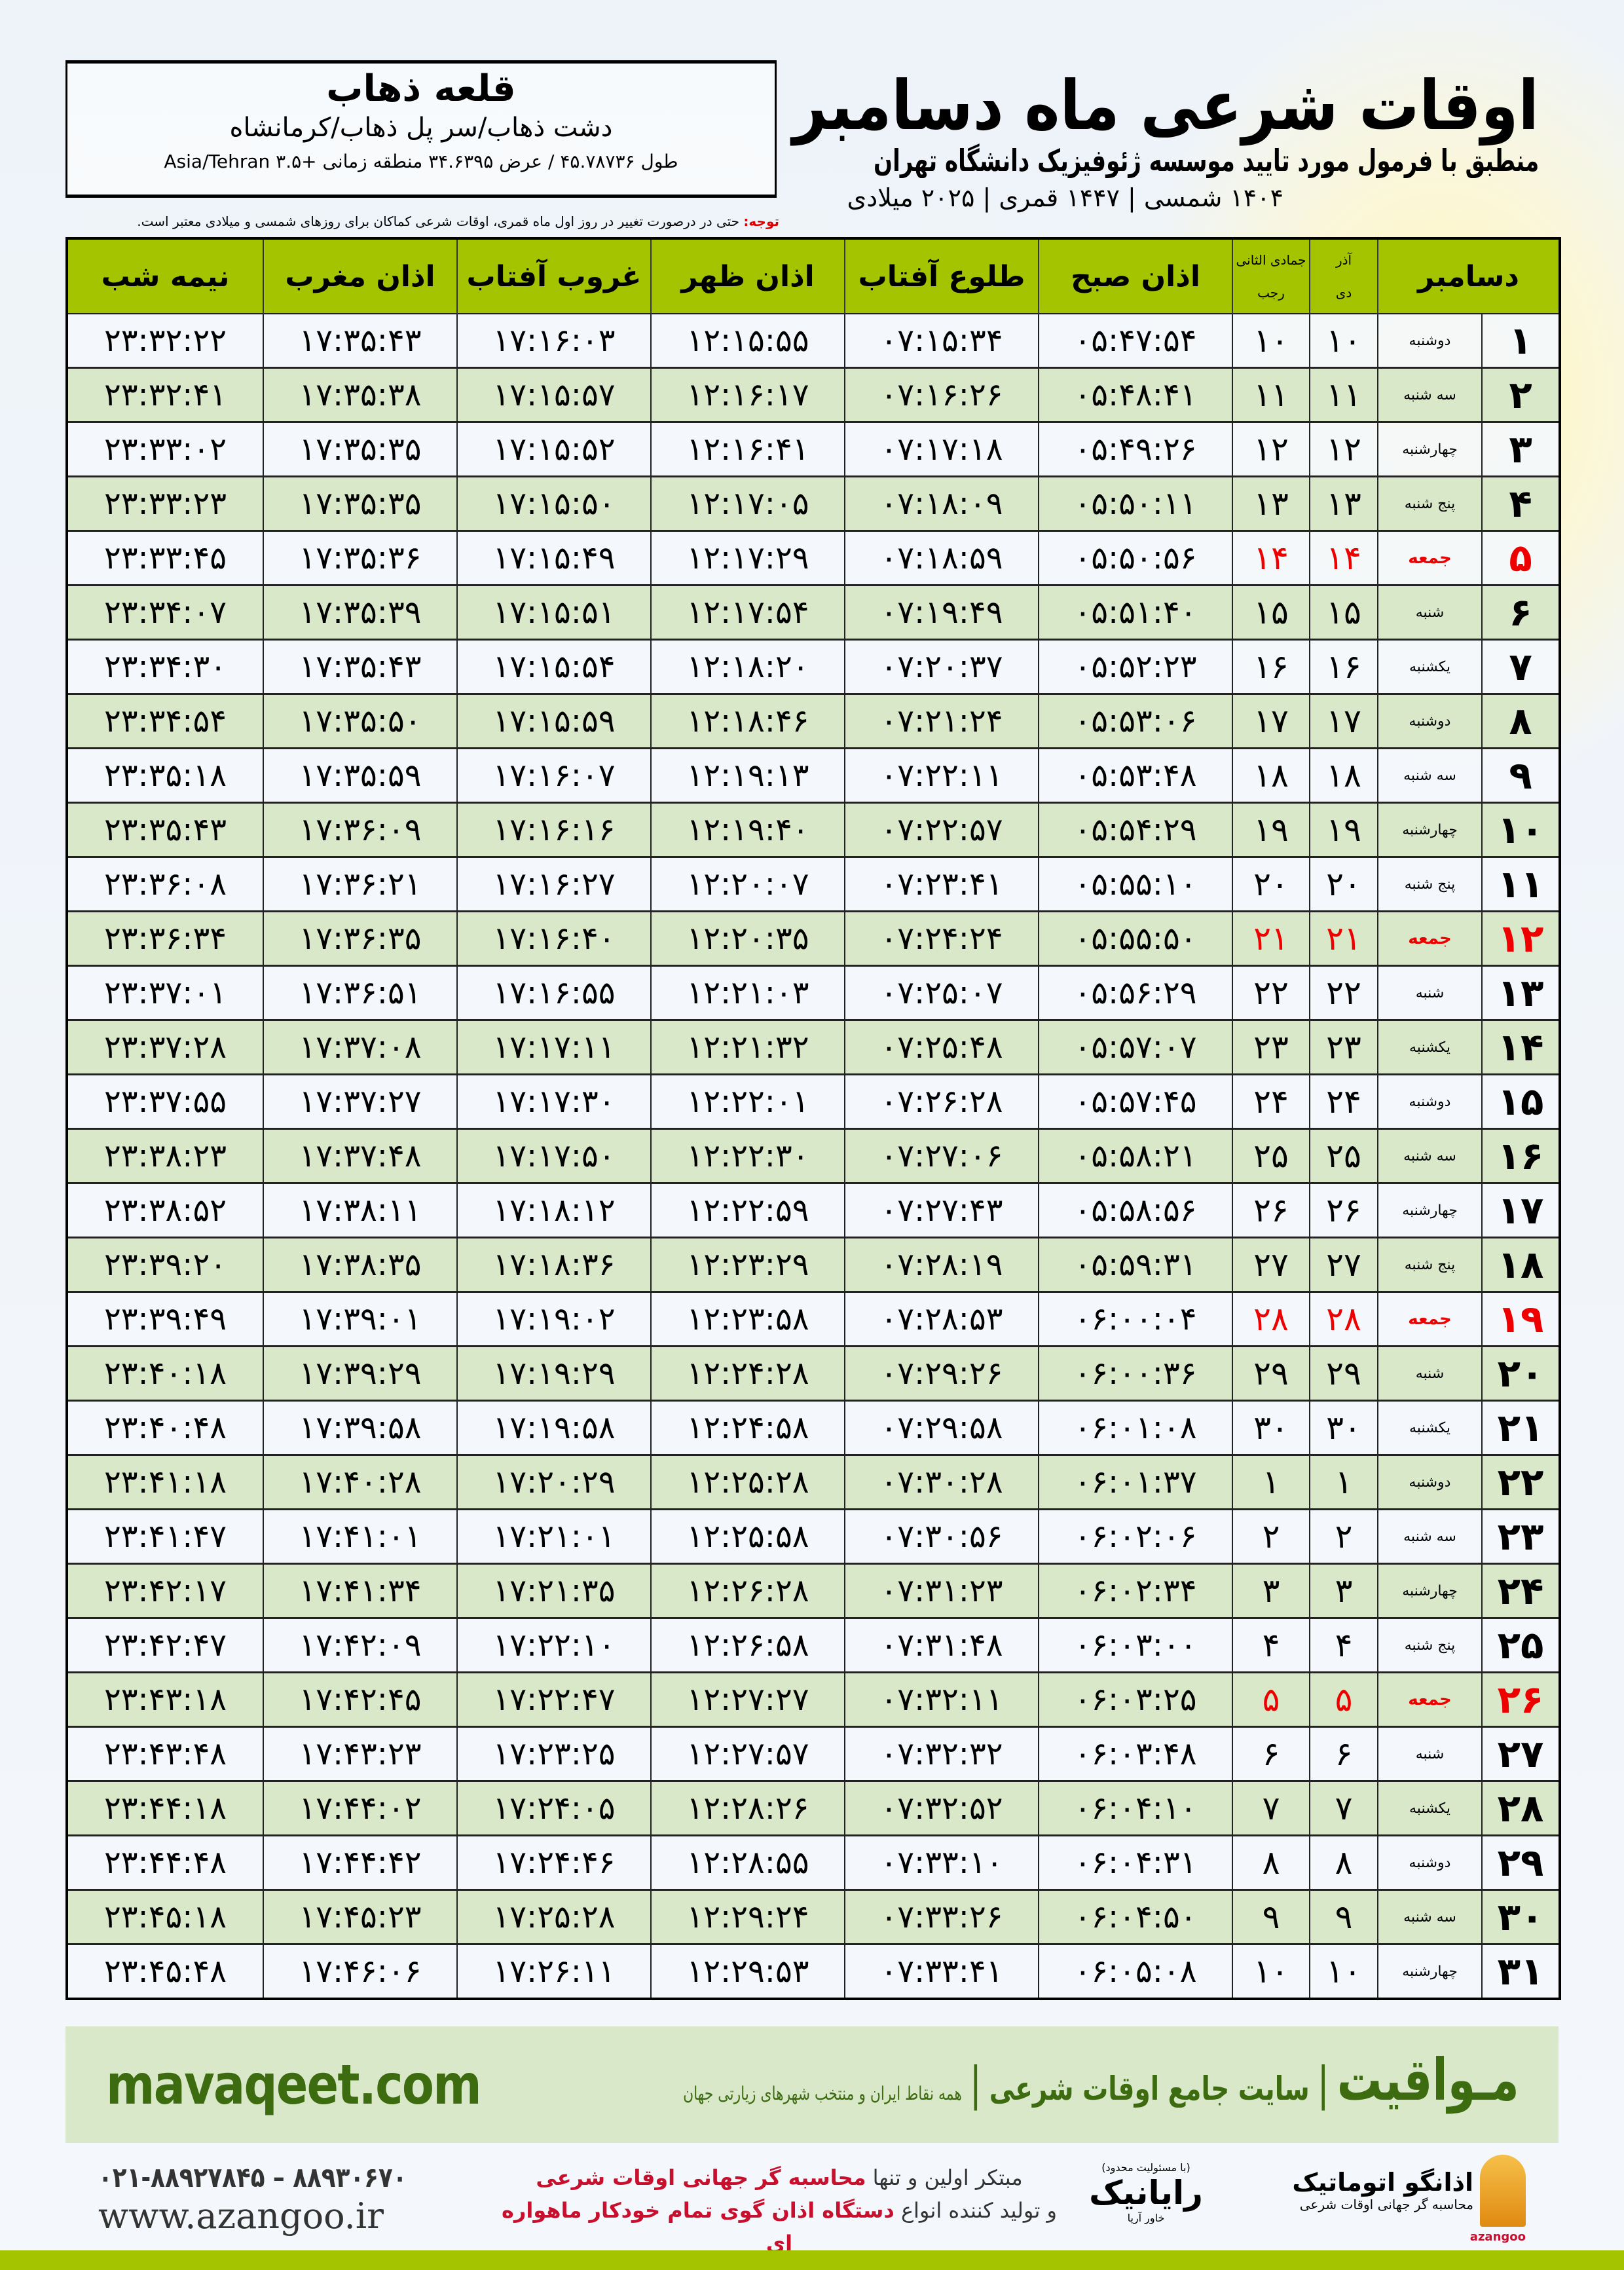 Image resolution: width=1624 pixels, height=2270 pixels. Describe the element at coordinates (1135, 1101) in the screenshot. I see `fajr-time: ۰۵:۵۷:۴۵` at that location.